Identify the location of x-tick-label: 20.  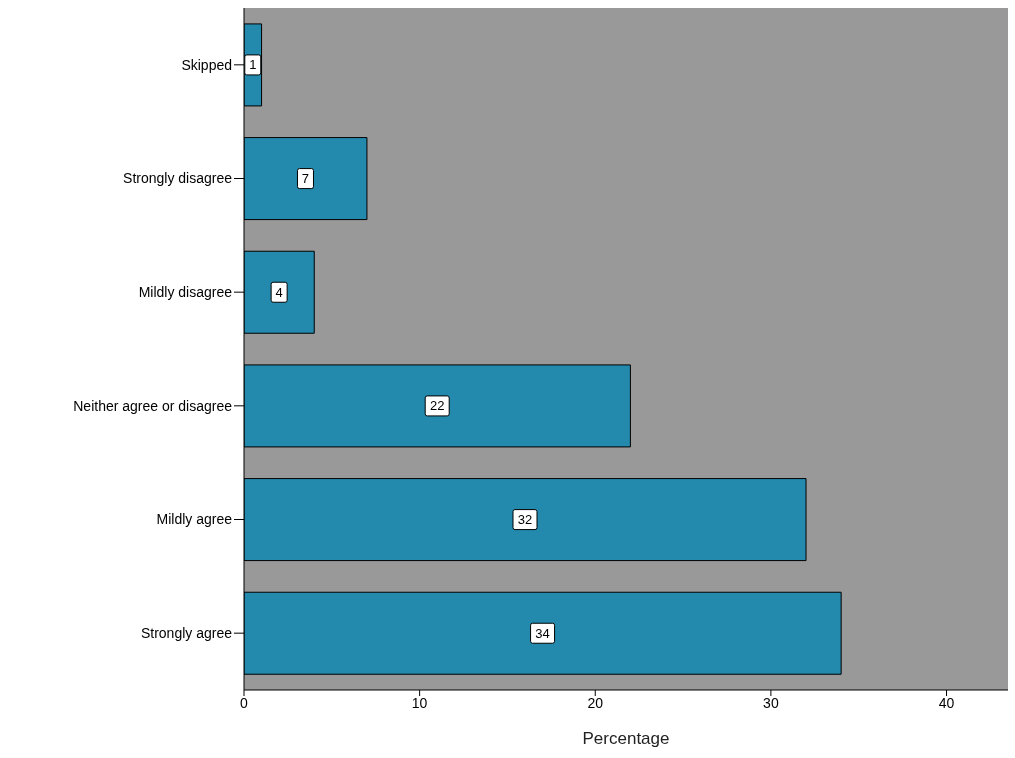
(595, 702).